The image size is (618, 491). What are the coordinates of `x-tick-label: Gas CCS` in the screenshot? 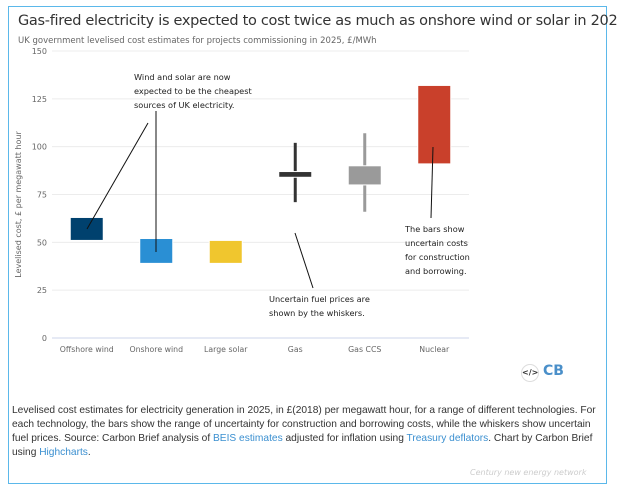 It's located at (364, 349).